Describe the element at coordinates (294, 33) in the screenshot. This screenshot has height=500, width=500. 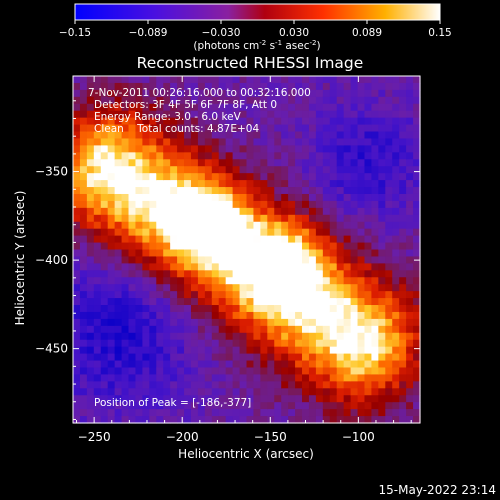
I see `colorbar-tick-label: 0.030` at that location.